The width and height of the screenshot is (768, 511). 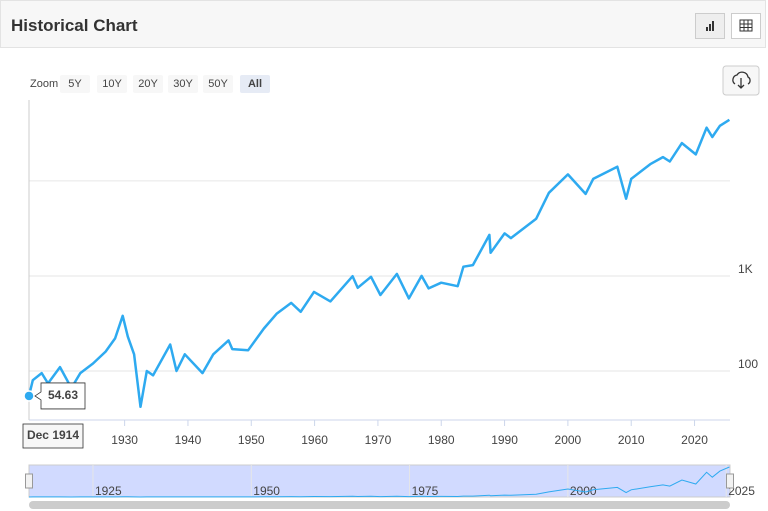 What do you see at coordinates (314, 440) in the screenshot?
I see `x-tick-label: 1960` at bounding box center [314, 440].